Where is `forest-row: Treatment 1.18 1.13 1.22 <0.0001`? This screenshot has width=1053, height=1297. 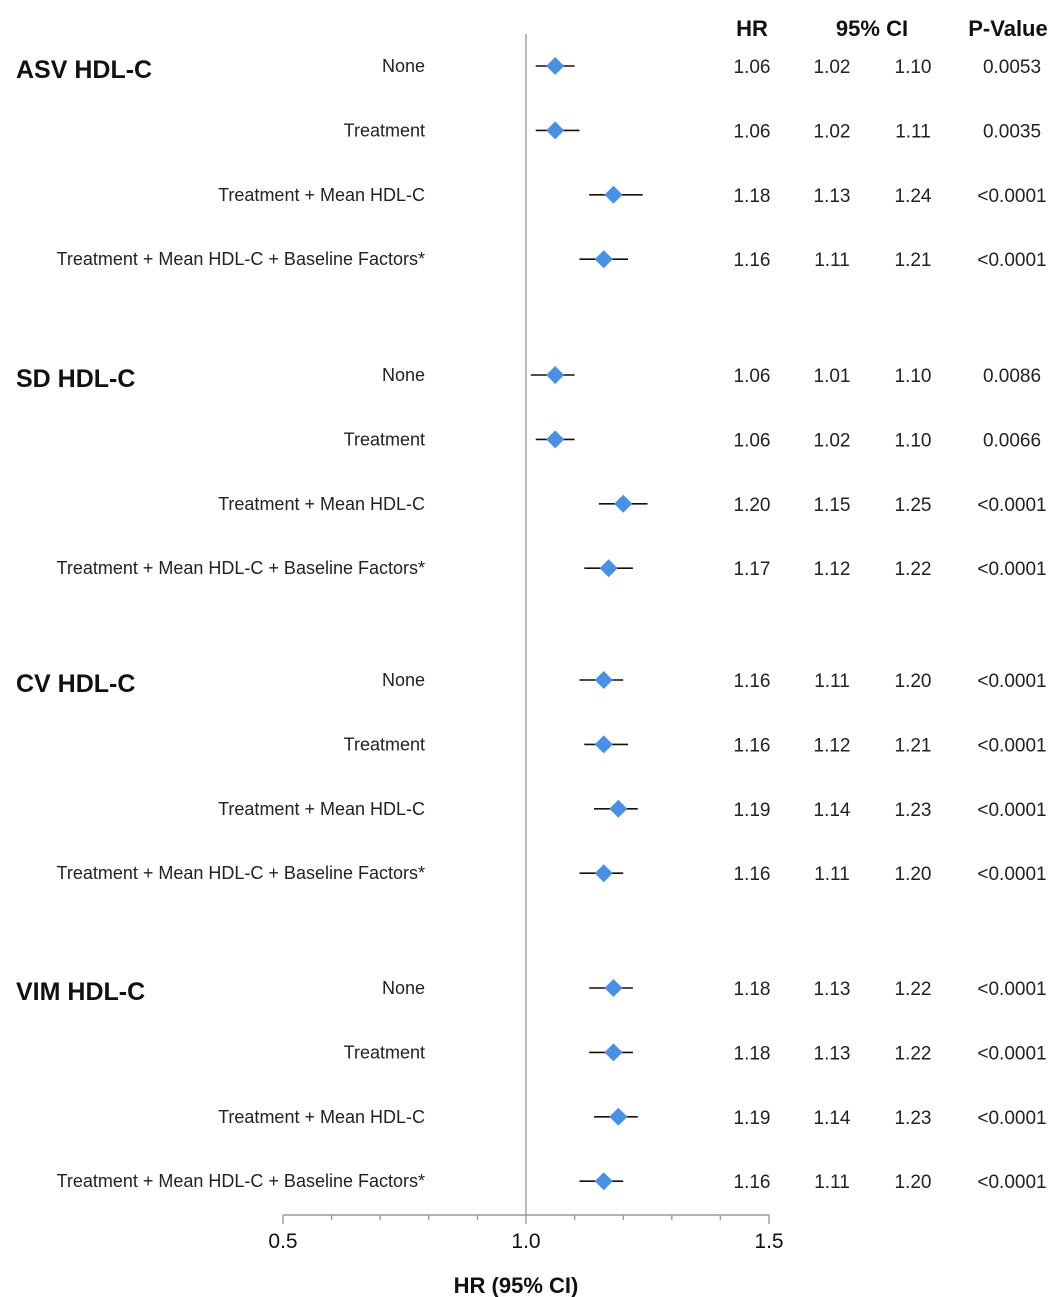 forest-row: Treatment 1.18 1.13 1.22 <0.0001 is located at coordinates (695, 1053).